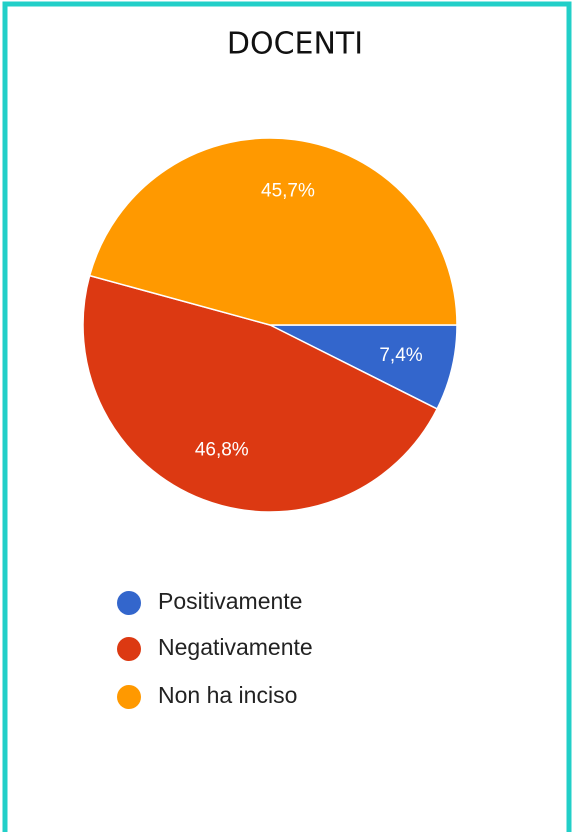 The image size is (574, 832). I want to click on chart-title: DOCENTI, so click(295, 44).